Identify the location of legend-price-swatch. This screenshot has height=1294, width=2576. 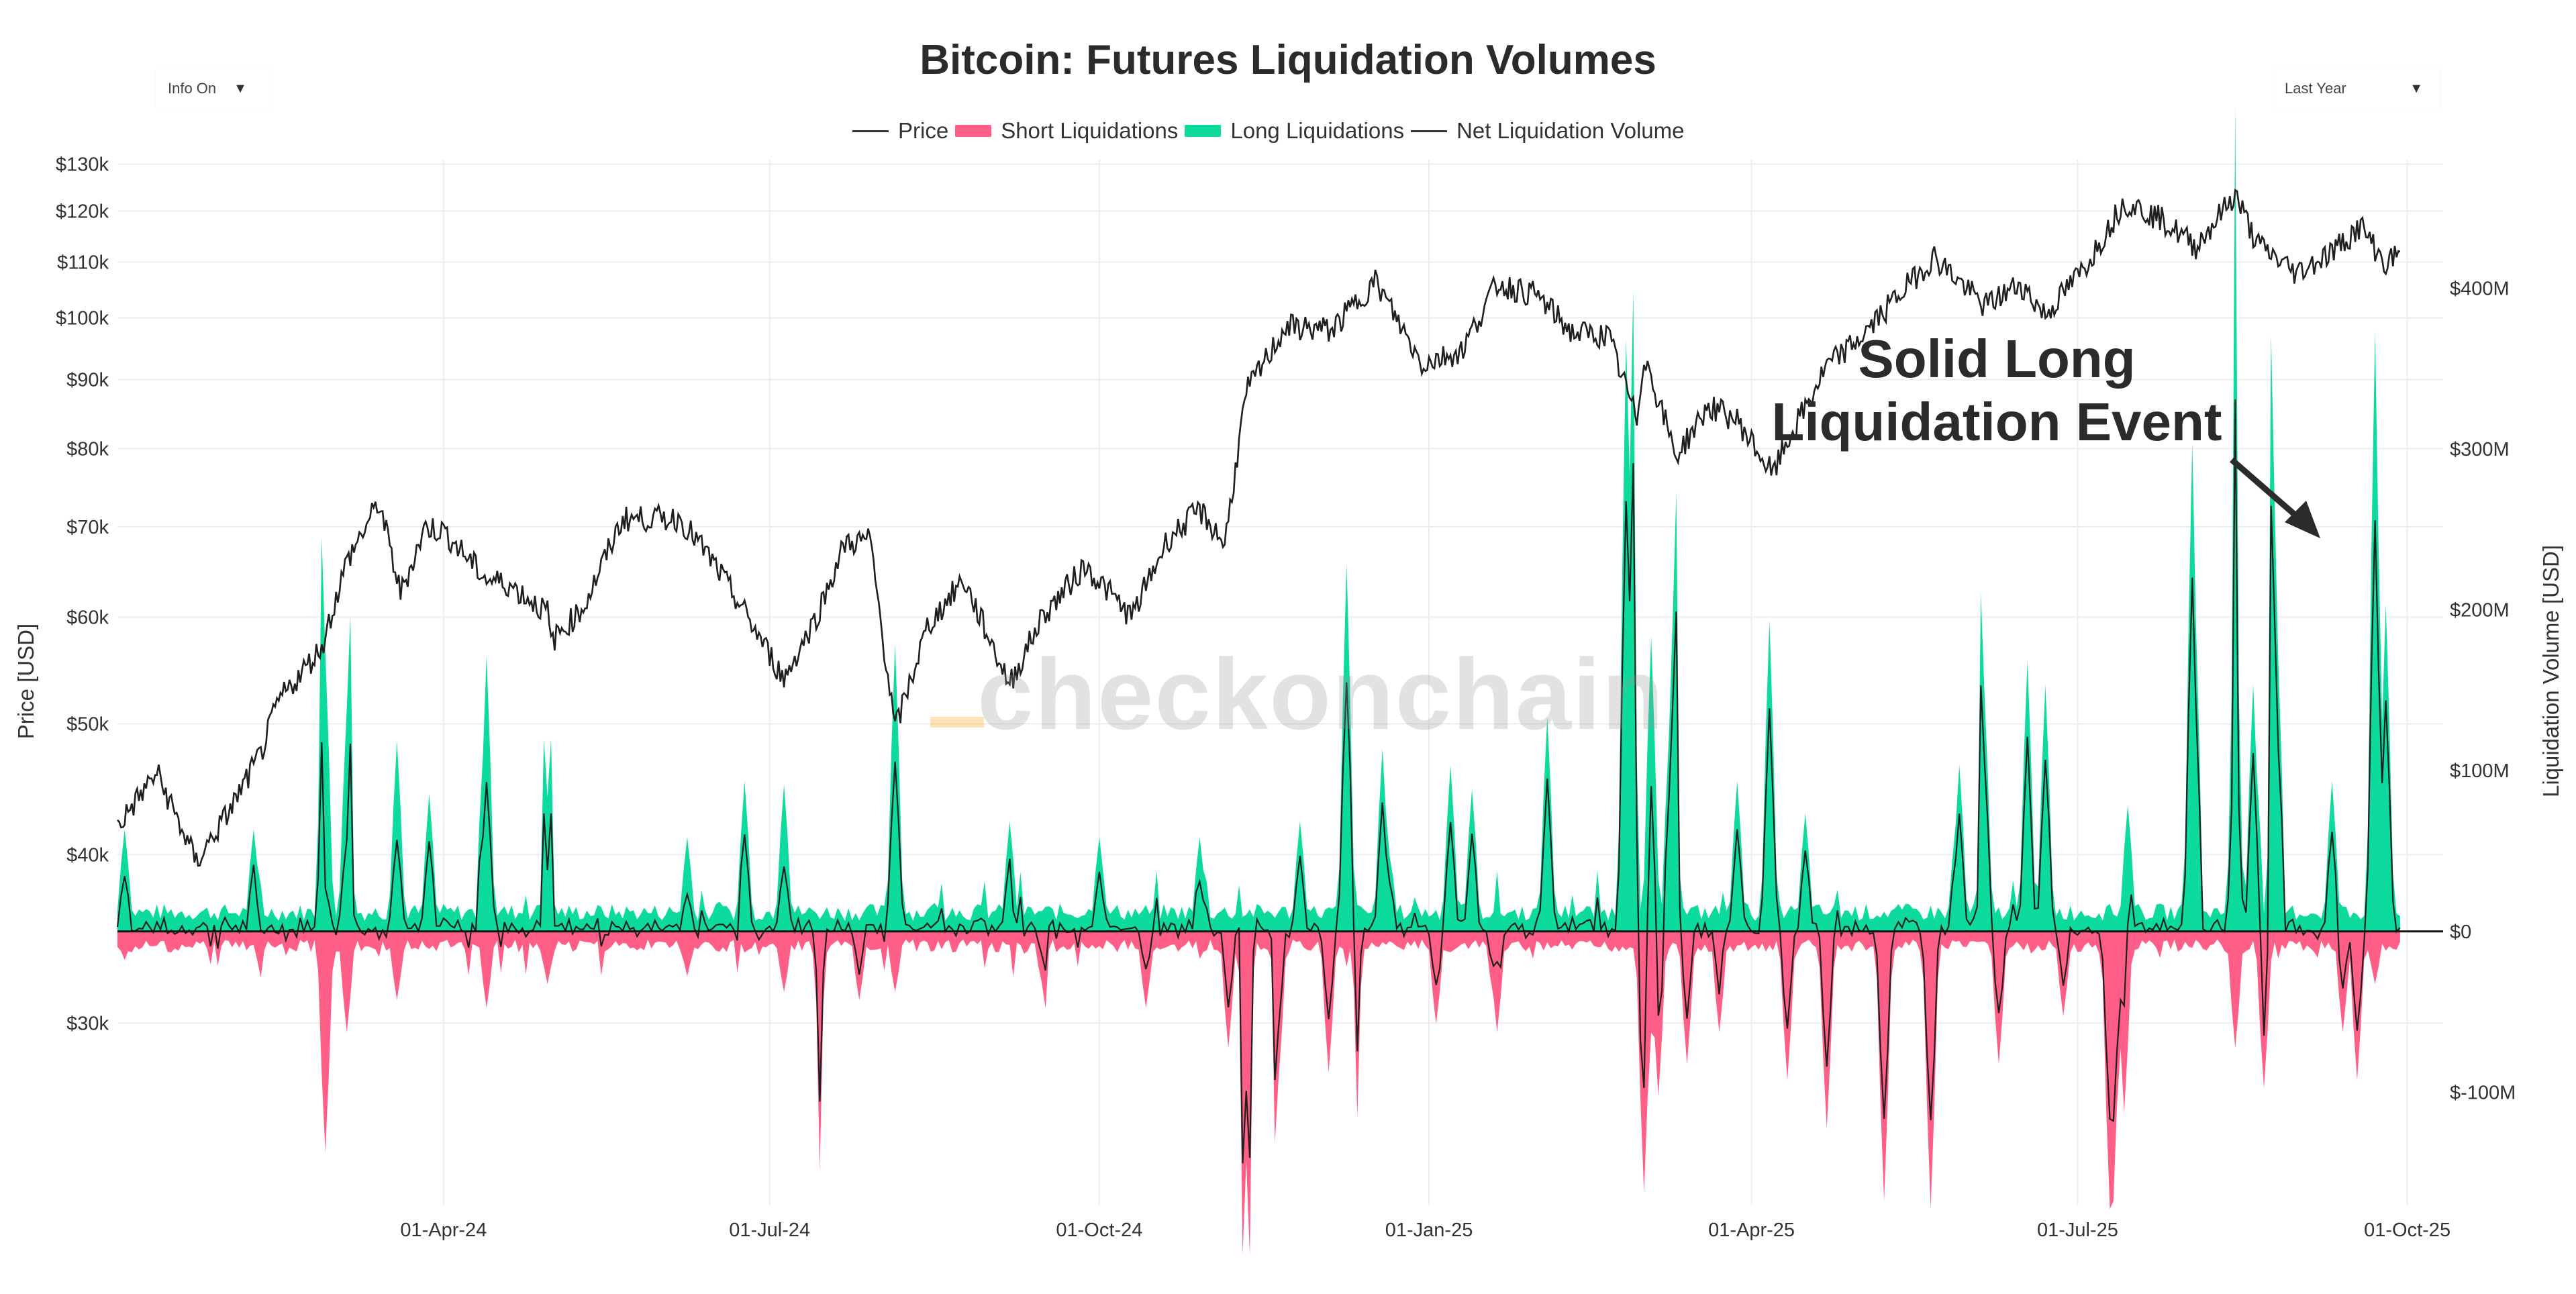
(870, 131).